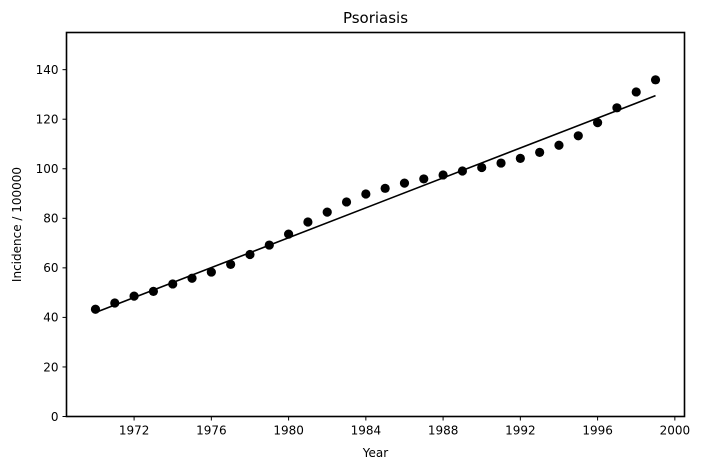  I want to click on y-axis: 0 20 40 60 80 100 120 140, so click(51, 243).